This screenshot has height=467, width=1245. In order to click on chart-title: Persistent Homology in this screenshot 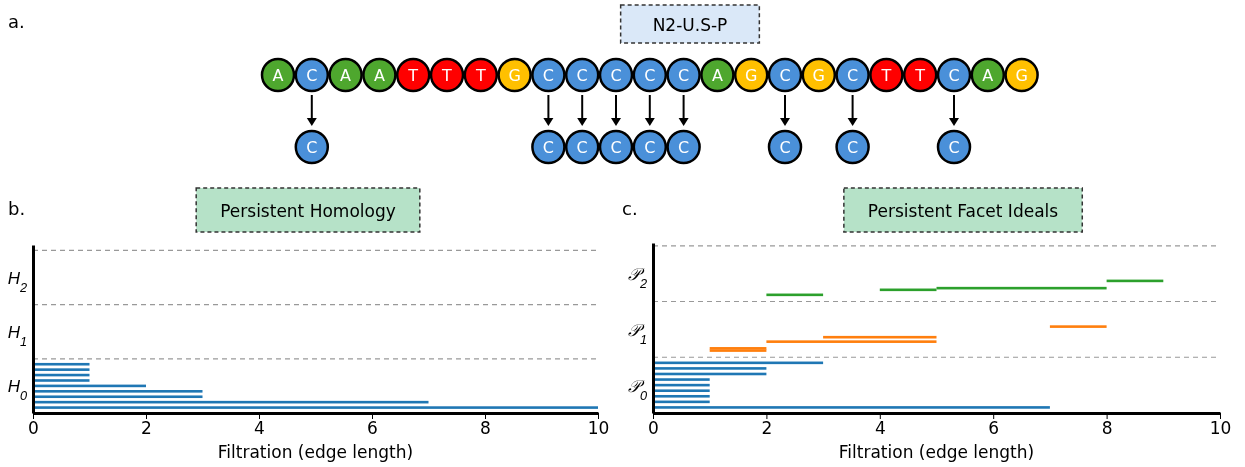, I will do `click(308, 211)`.